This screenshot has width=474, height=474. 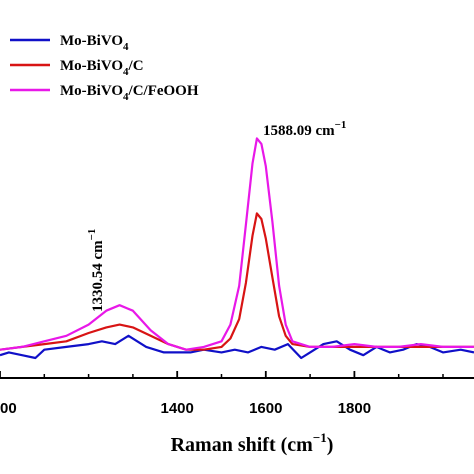 I want to click on legend-item-3: Mo-BiVO4/C/FeOOH, so click(x=104, y=93).